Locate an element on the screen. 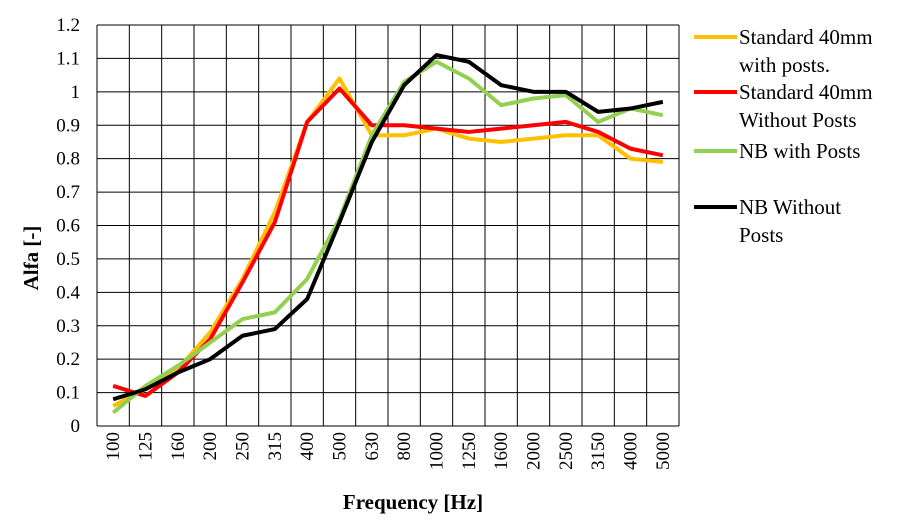 This screenshot has width=907, height=524. y-tick-label: 0.2 is located at coordinates (68, 359).